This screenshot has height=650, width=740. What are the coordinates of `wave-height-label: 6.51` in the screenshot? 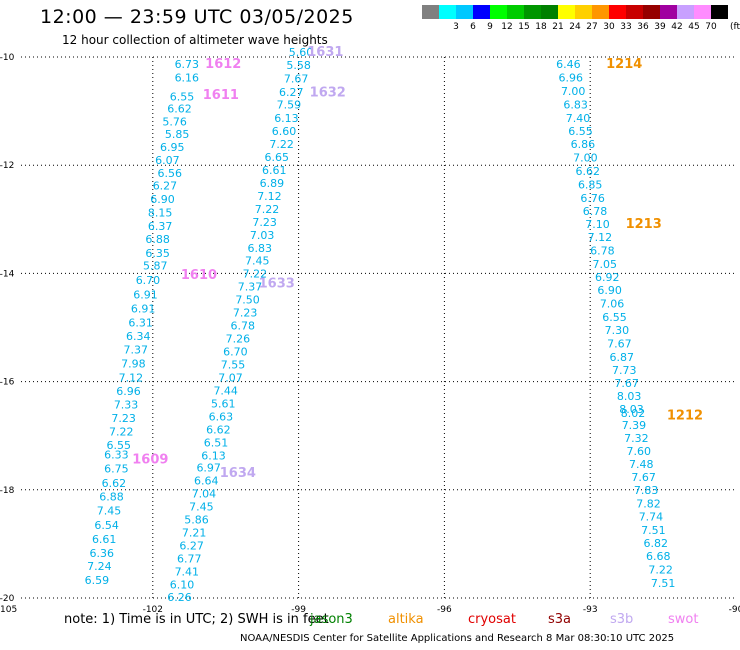 It's located at (216, 443).